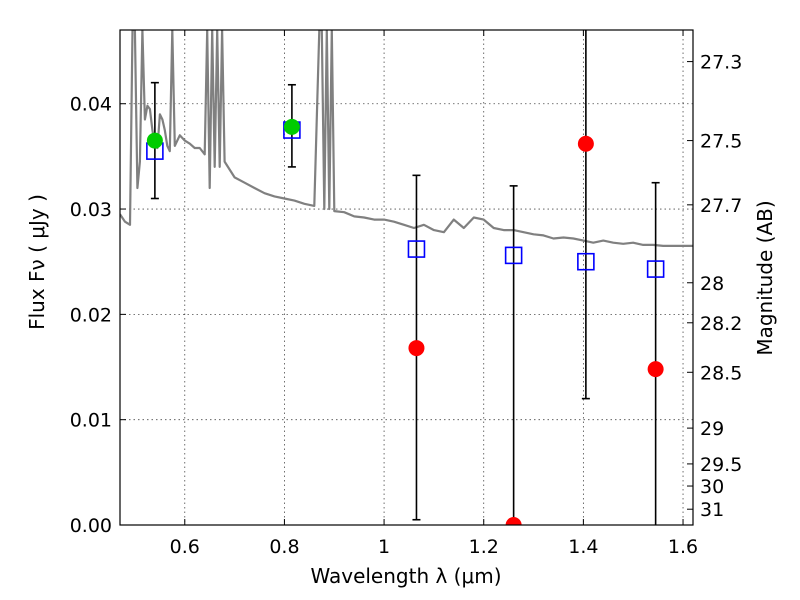 This screenshot has height=600, width=800. Describe the element at coordinates (284, 547) in the screenshot. I see `x-tick-label: 0.8` at that location.